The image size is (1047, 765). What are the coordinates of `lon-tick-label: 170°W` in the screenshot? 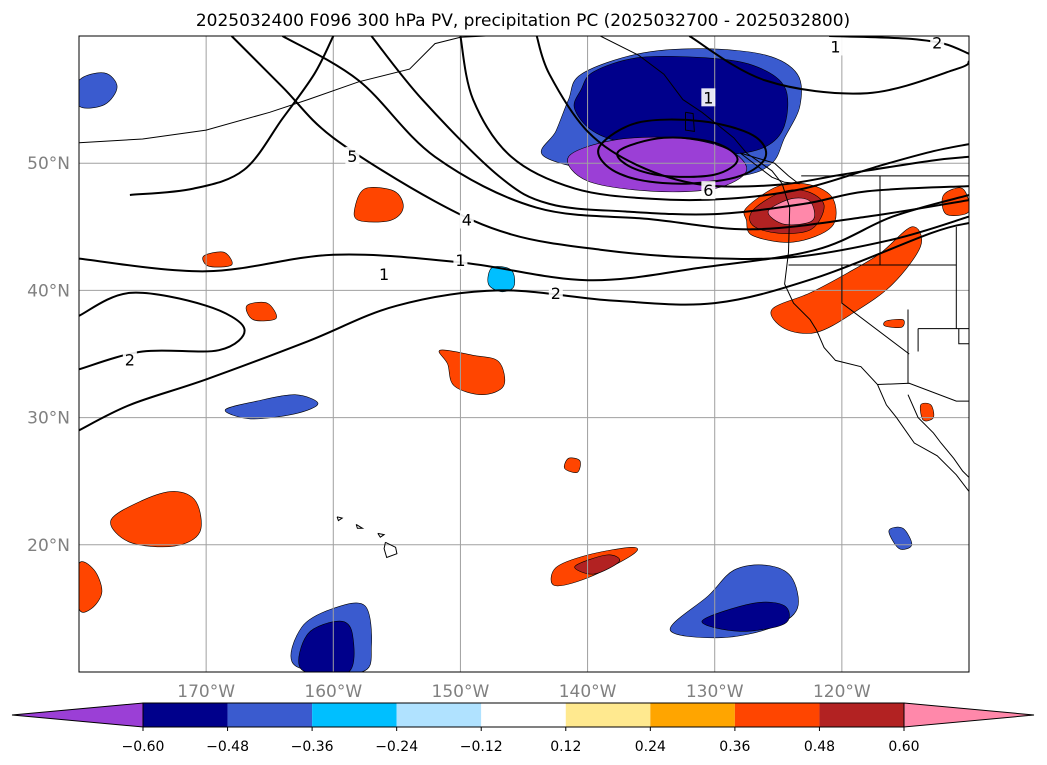 It's located at (206, 692).